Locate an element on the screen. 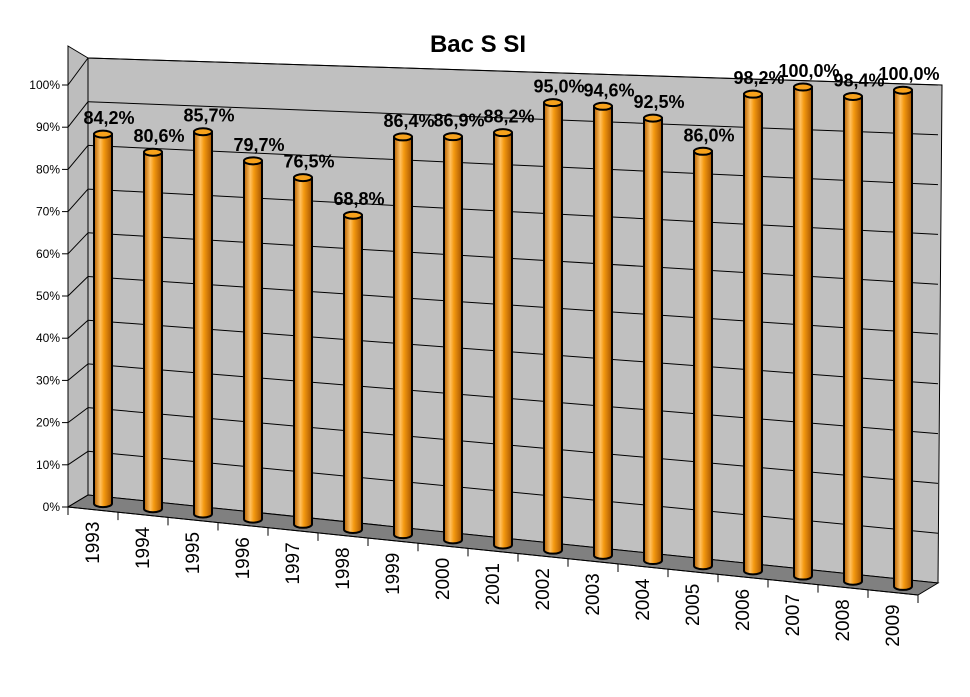 The width and height of the screenshot is (970, 697). x-tick-label: 1997 is located at coordinates (293, 563).